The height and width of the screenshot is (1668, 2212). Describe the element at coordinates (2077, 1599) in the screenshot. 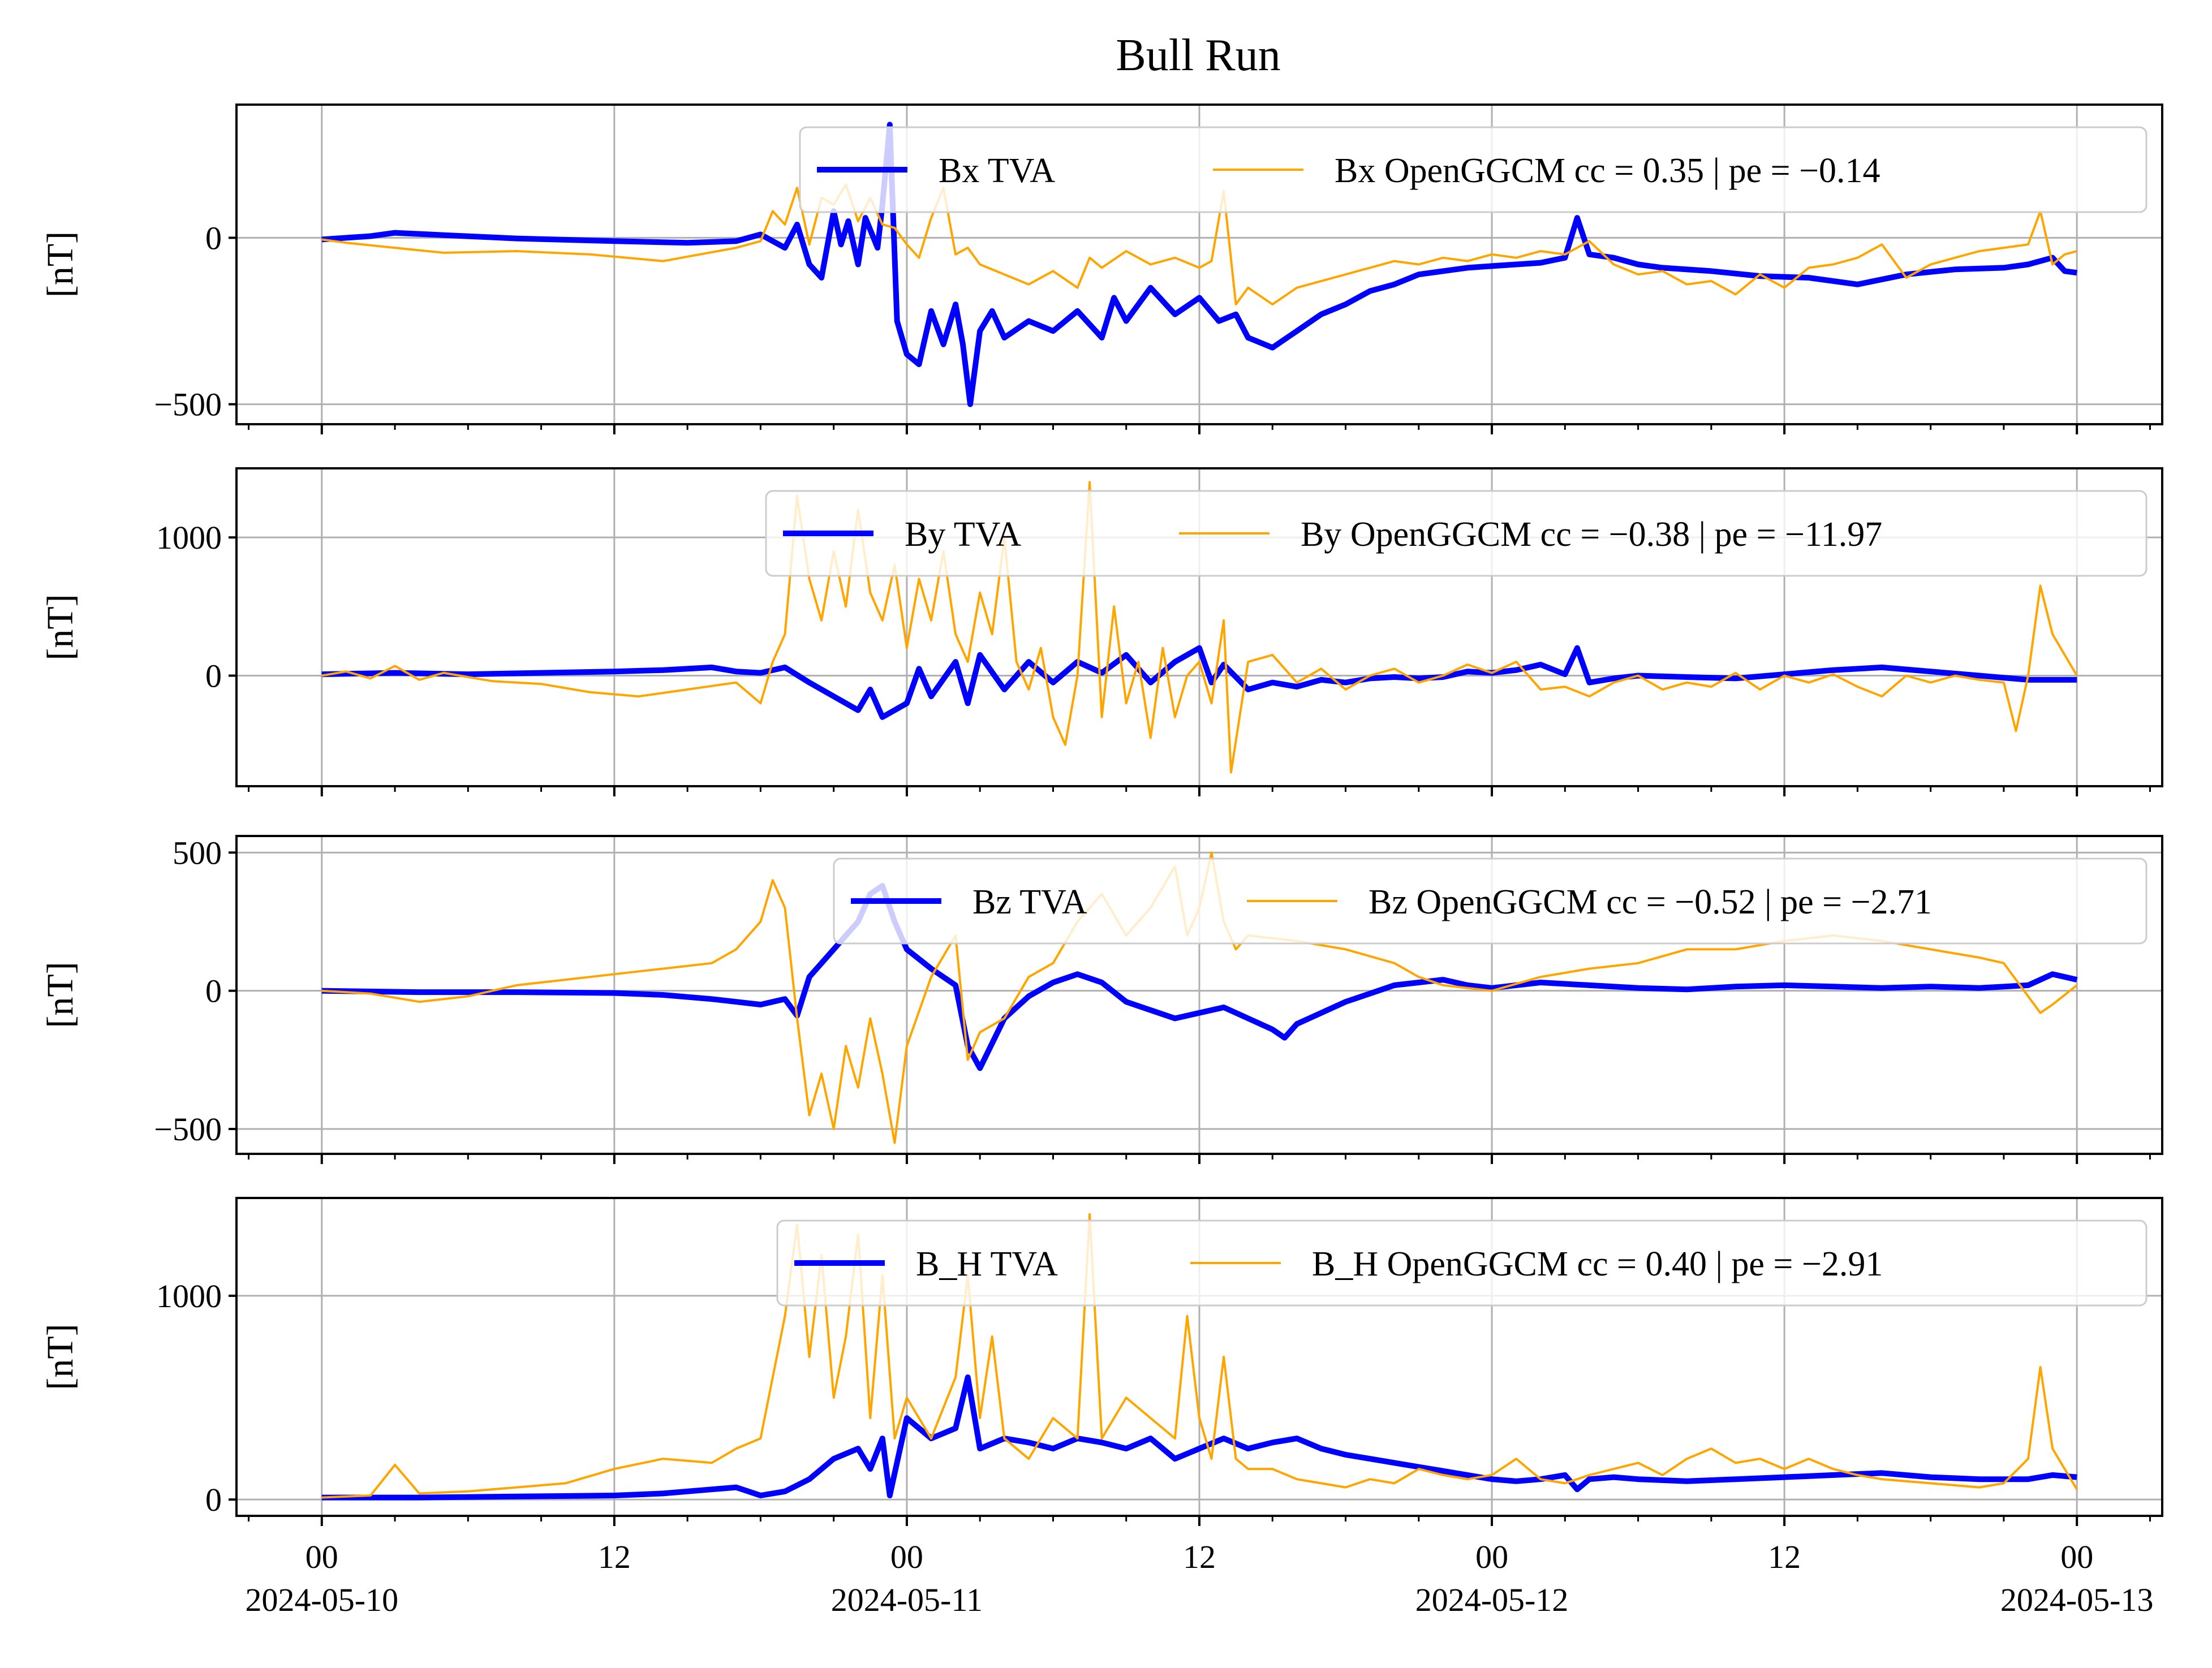

I see `x-tick-label-date: 2024-05-13` at that location.